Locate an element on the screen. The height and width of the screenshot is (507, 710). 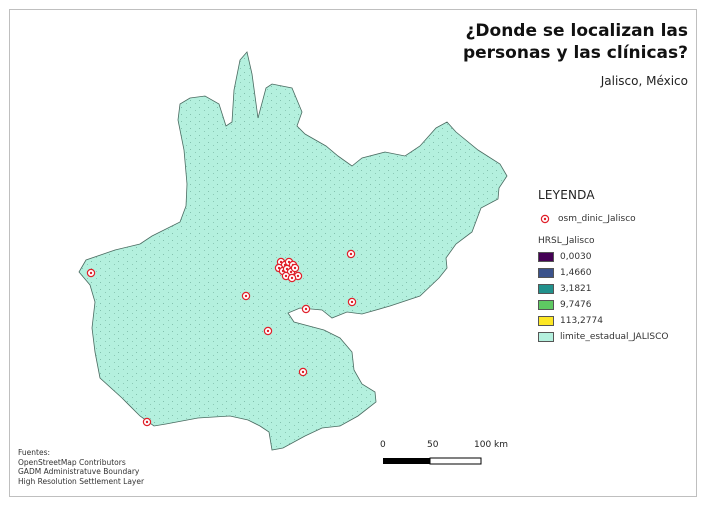
legend-clinics-label: osm_dinic_Jalisco is located at coordinates (597, 219).